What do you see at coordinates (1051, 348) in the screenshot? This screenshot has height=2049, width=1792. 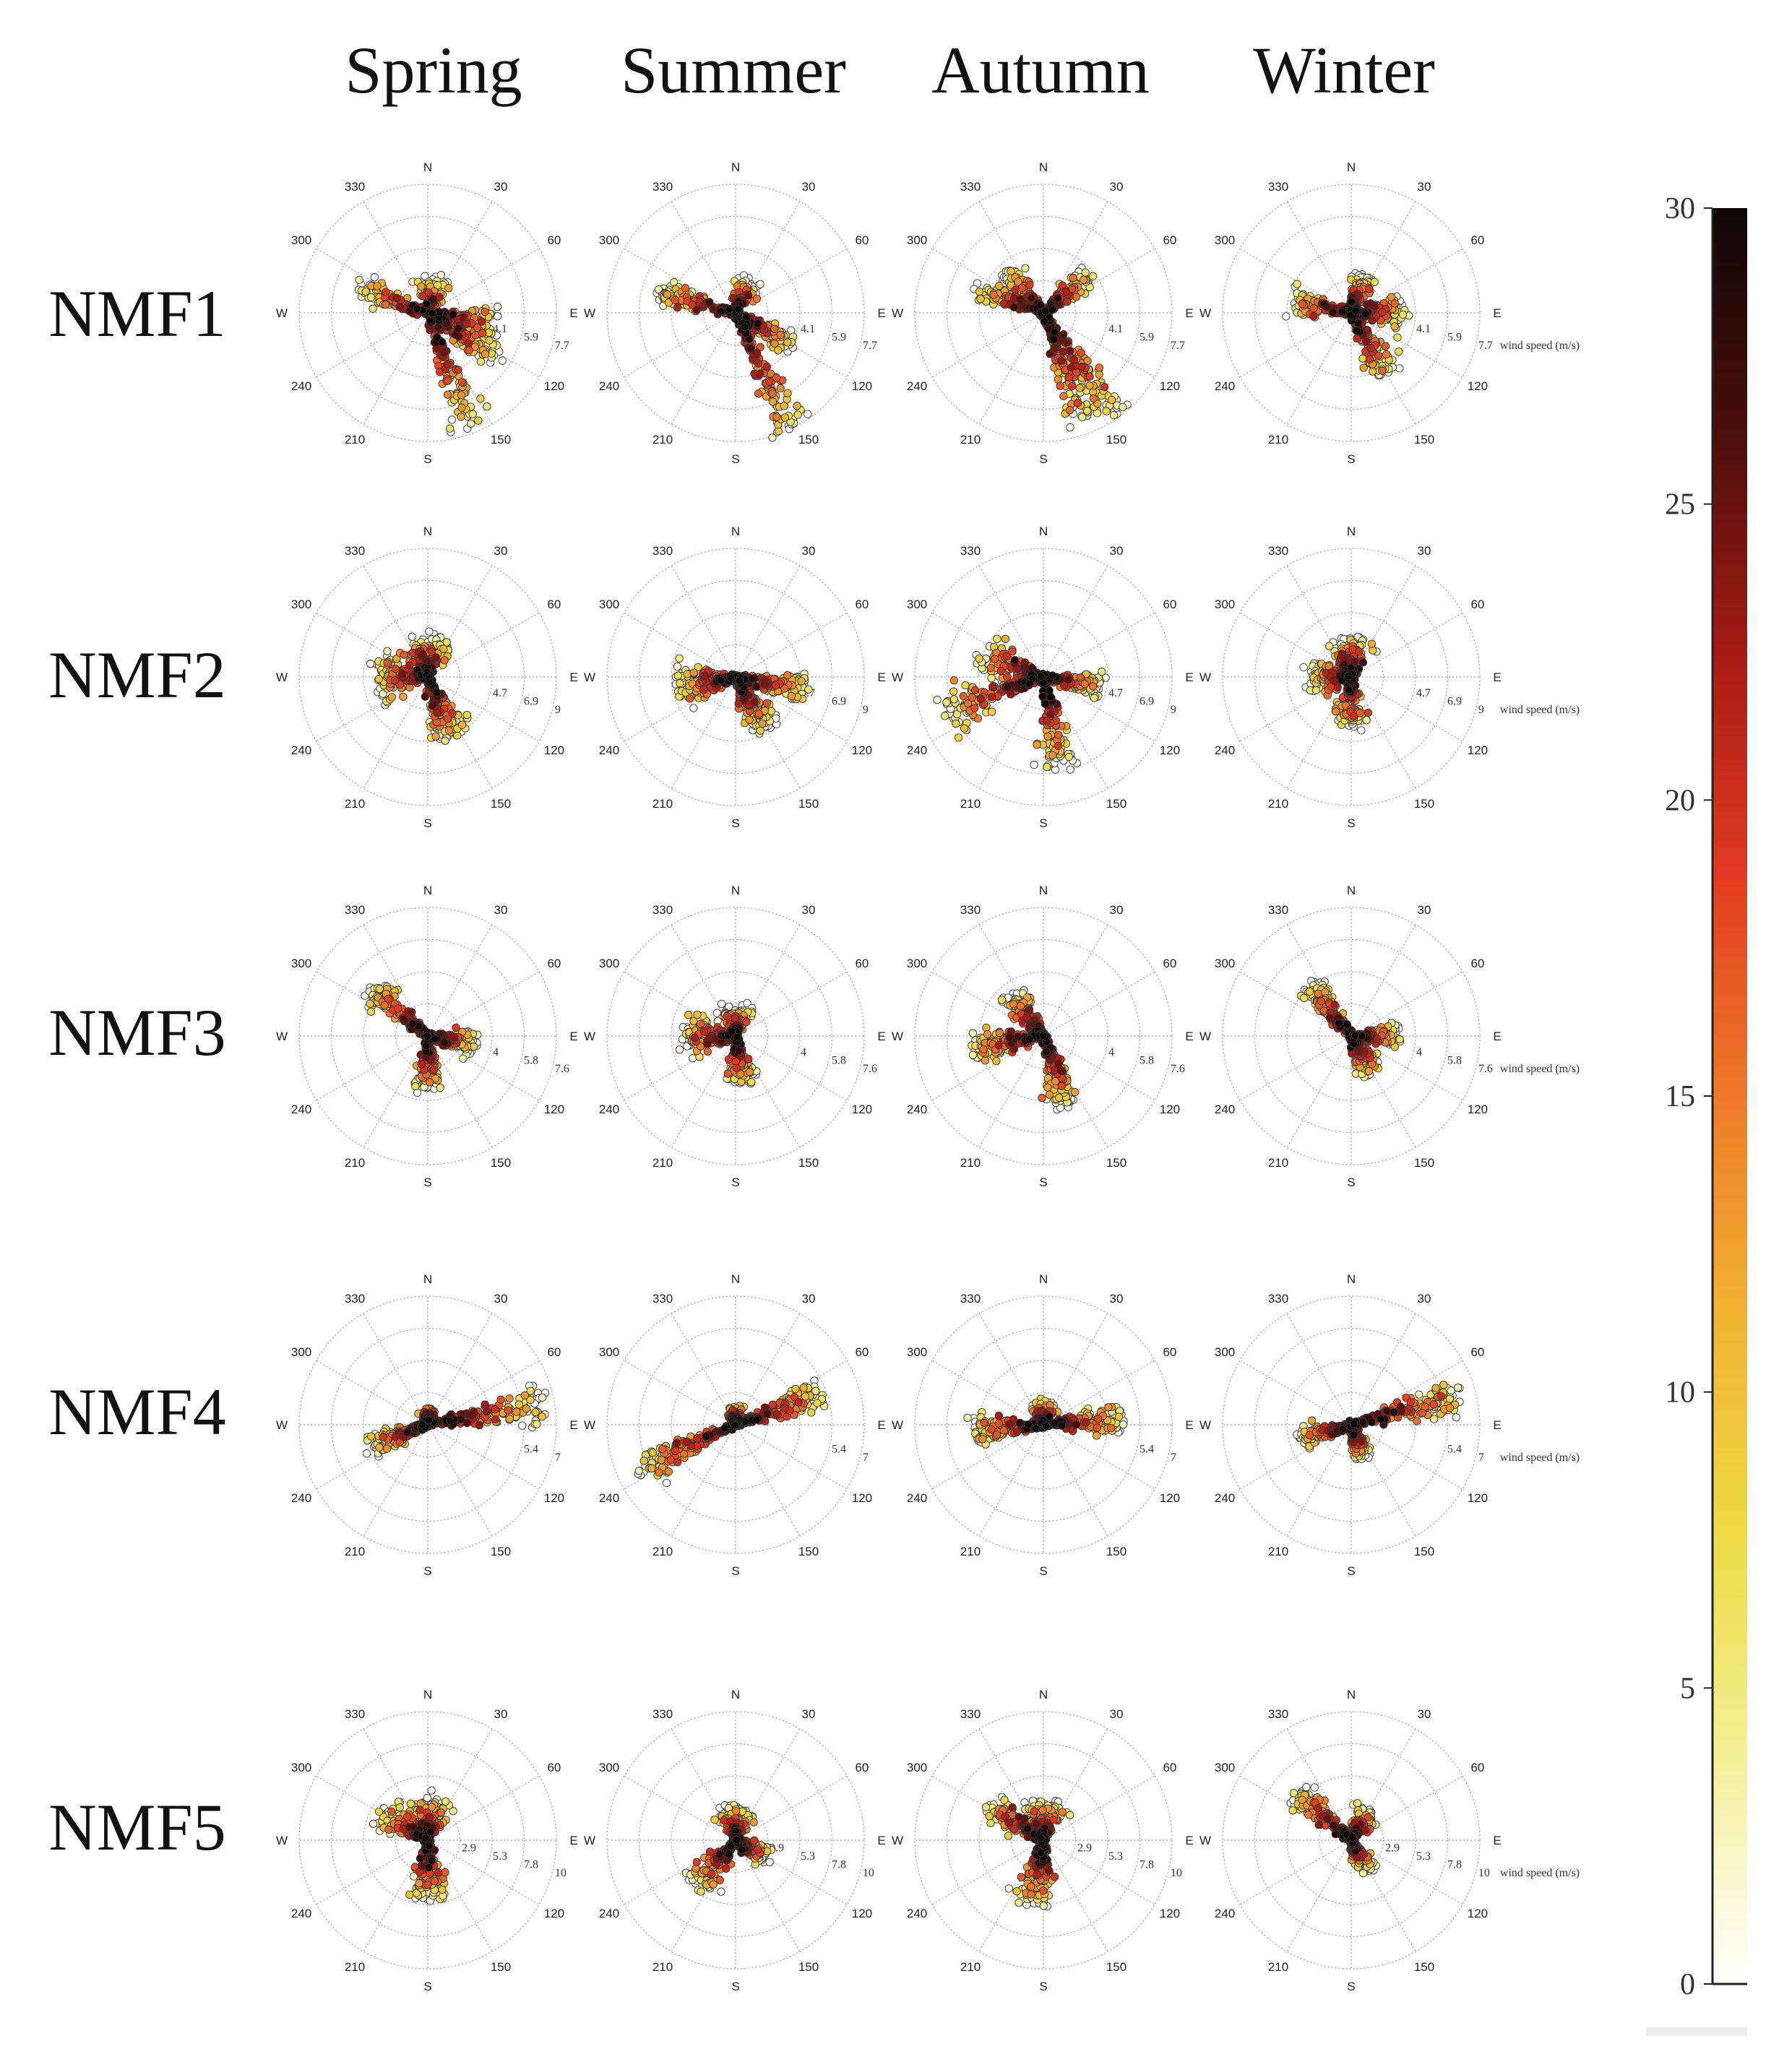 I see `scatter-points` at bounding box center [1051, 348].